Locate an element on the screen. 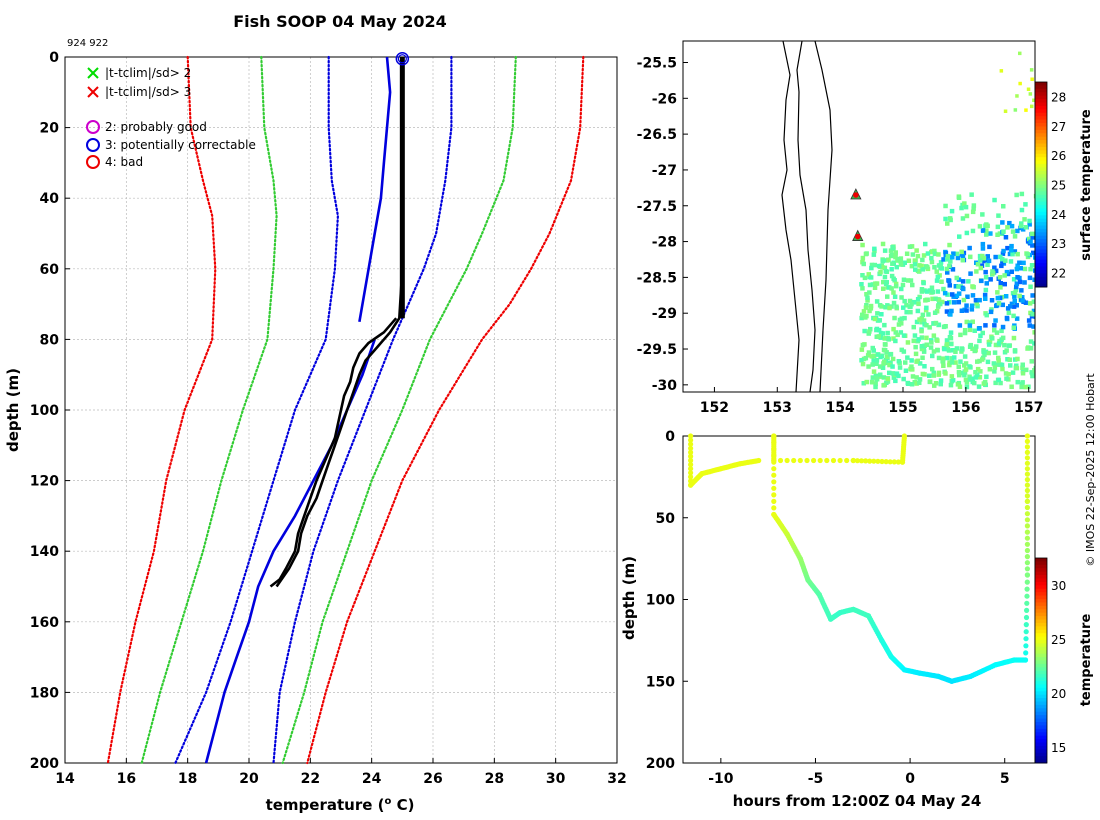 Image resolution: width=1100 pixels, height=820 pixels. legend-label: 2: probably good is located at coordinates (156, 127).